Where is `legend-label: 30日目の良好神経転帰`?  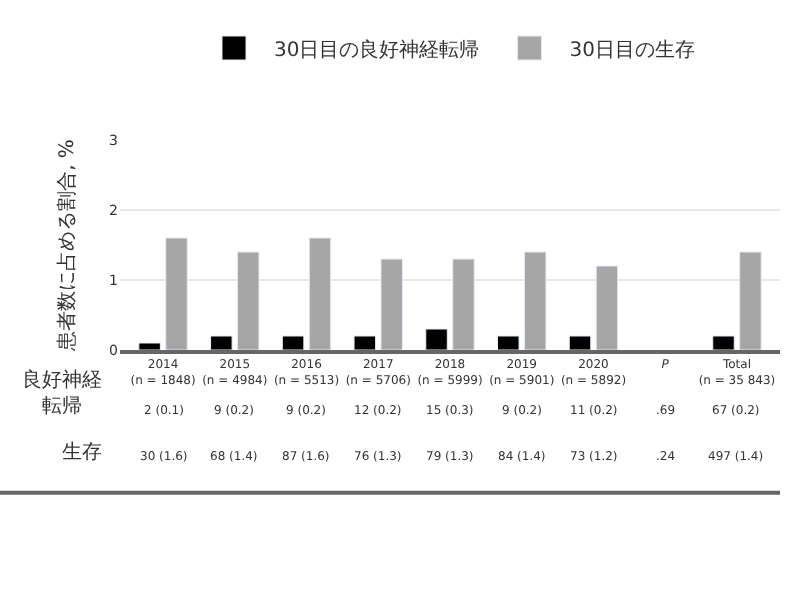 legend-label: 30日目の良好神経転帰 is located at coordinates (377, 49).